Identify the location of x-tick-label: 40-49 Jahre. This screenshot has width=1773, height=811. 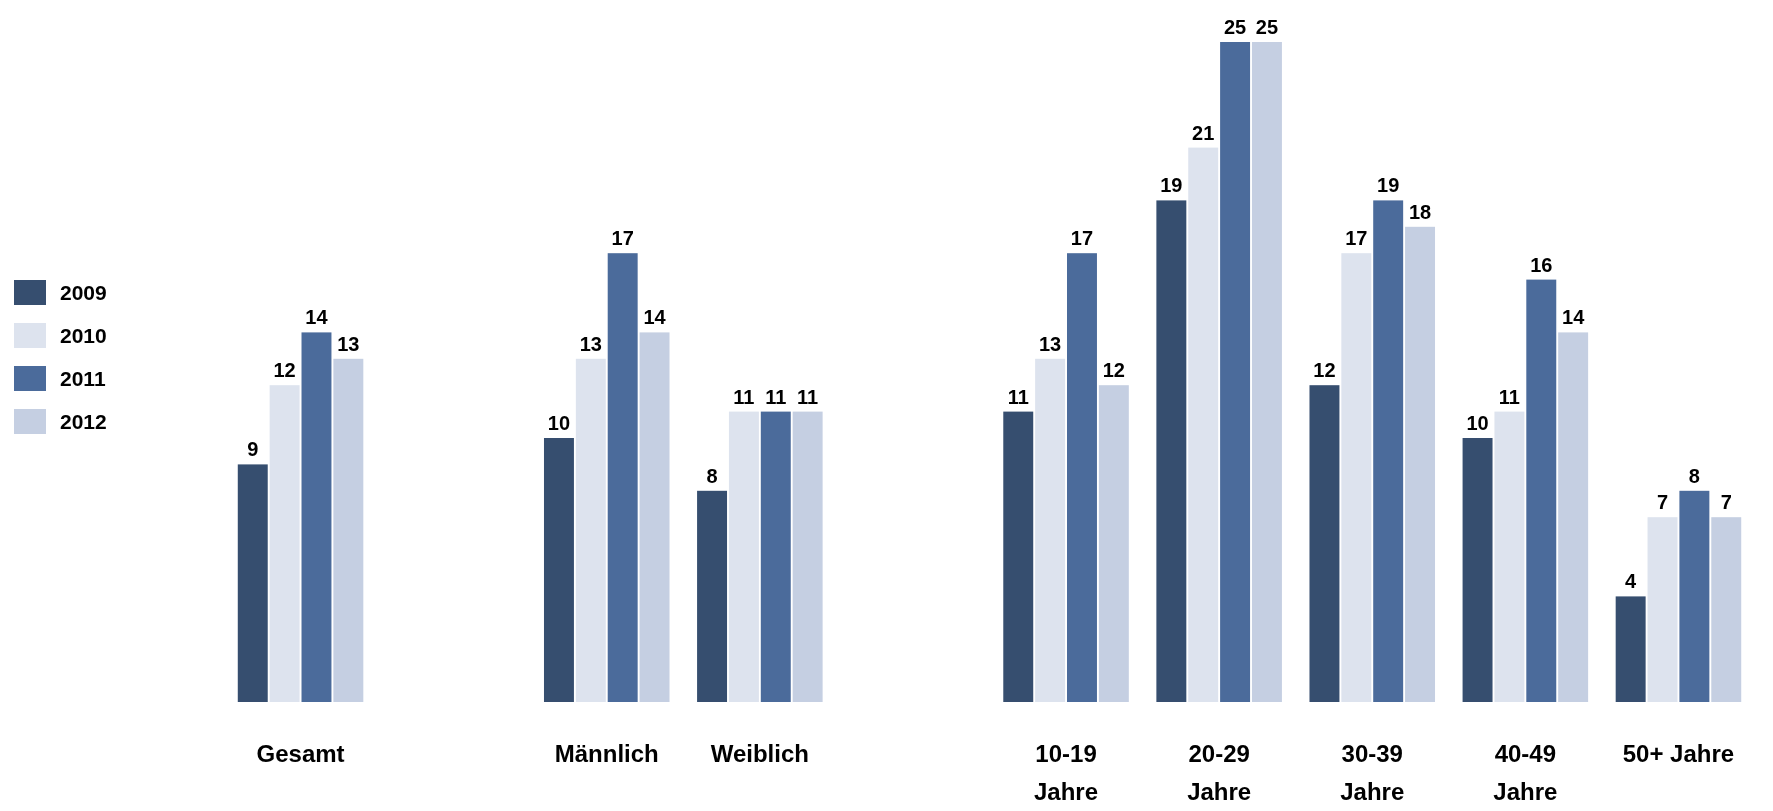
(1525, 772).